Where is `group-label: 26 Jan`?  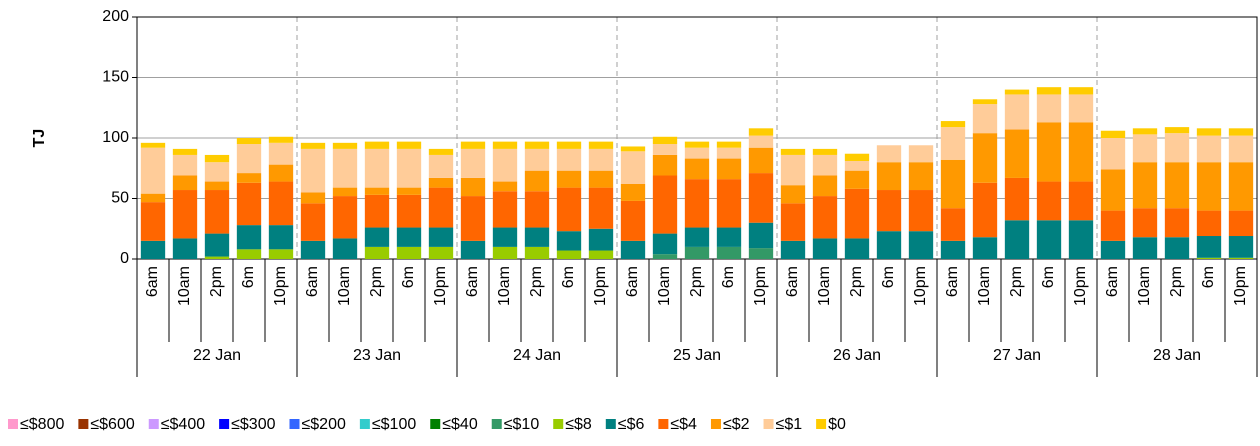
group-label: 26 Jan is located at coordinates (857, 355).